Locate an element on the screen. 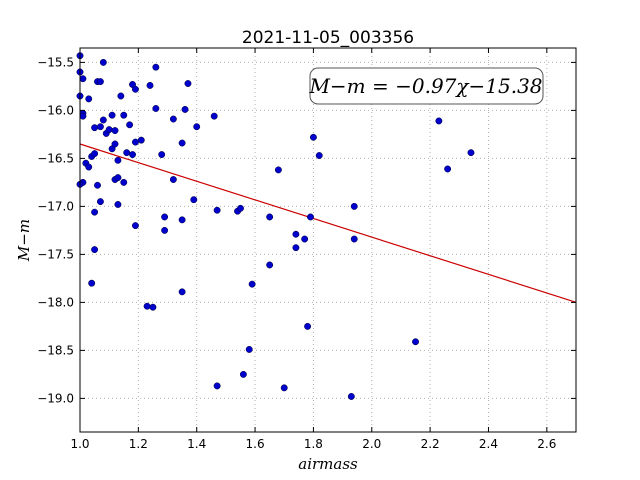  y-tick-label: −17.5 is located at coordinates (55, 254).